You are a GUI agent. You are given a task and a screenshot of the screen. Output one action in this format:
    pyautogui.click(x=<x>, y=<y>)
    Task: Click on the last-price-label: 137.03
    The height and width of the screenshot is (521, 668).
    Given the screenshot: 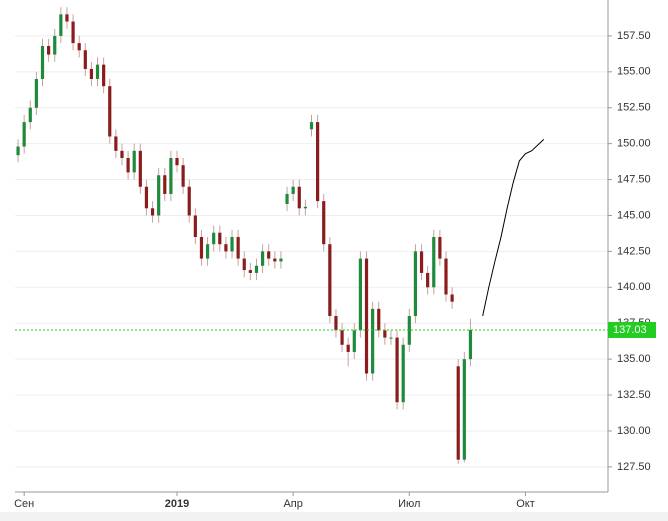 What is the action you would take?
    pyautogui.click(x=630, y=330)
    